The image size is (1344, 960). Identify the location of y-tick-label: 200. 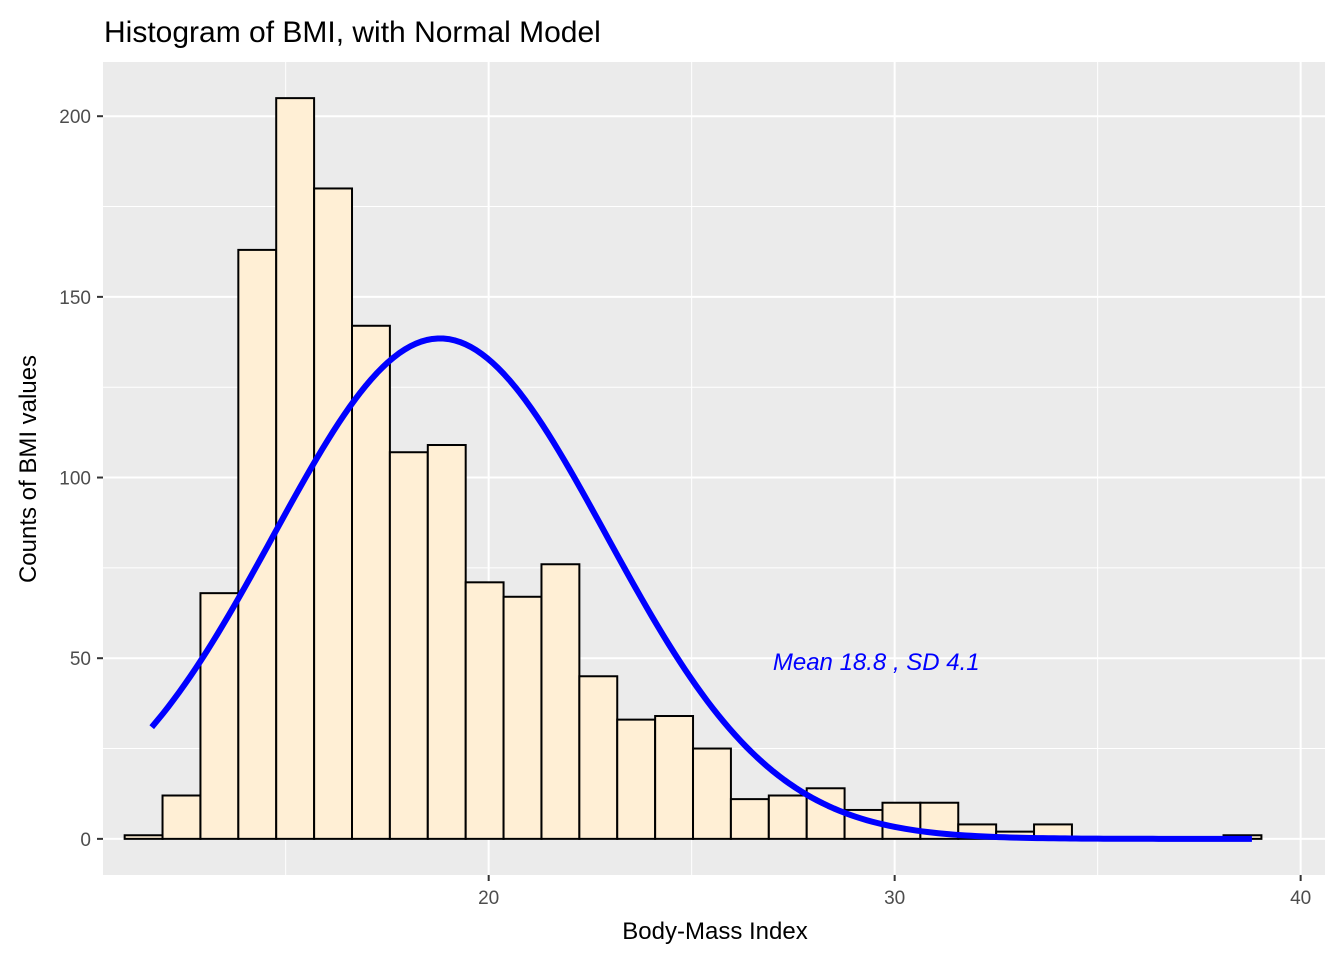
(75, 117).